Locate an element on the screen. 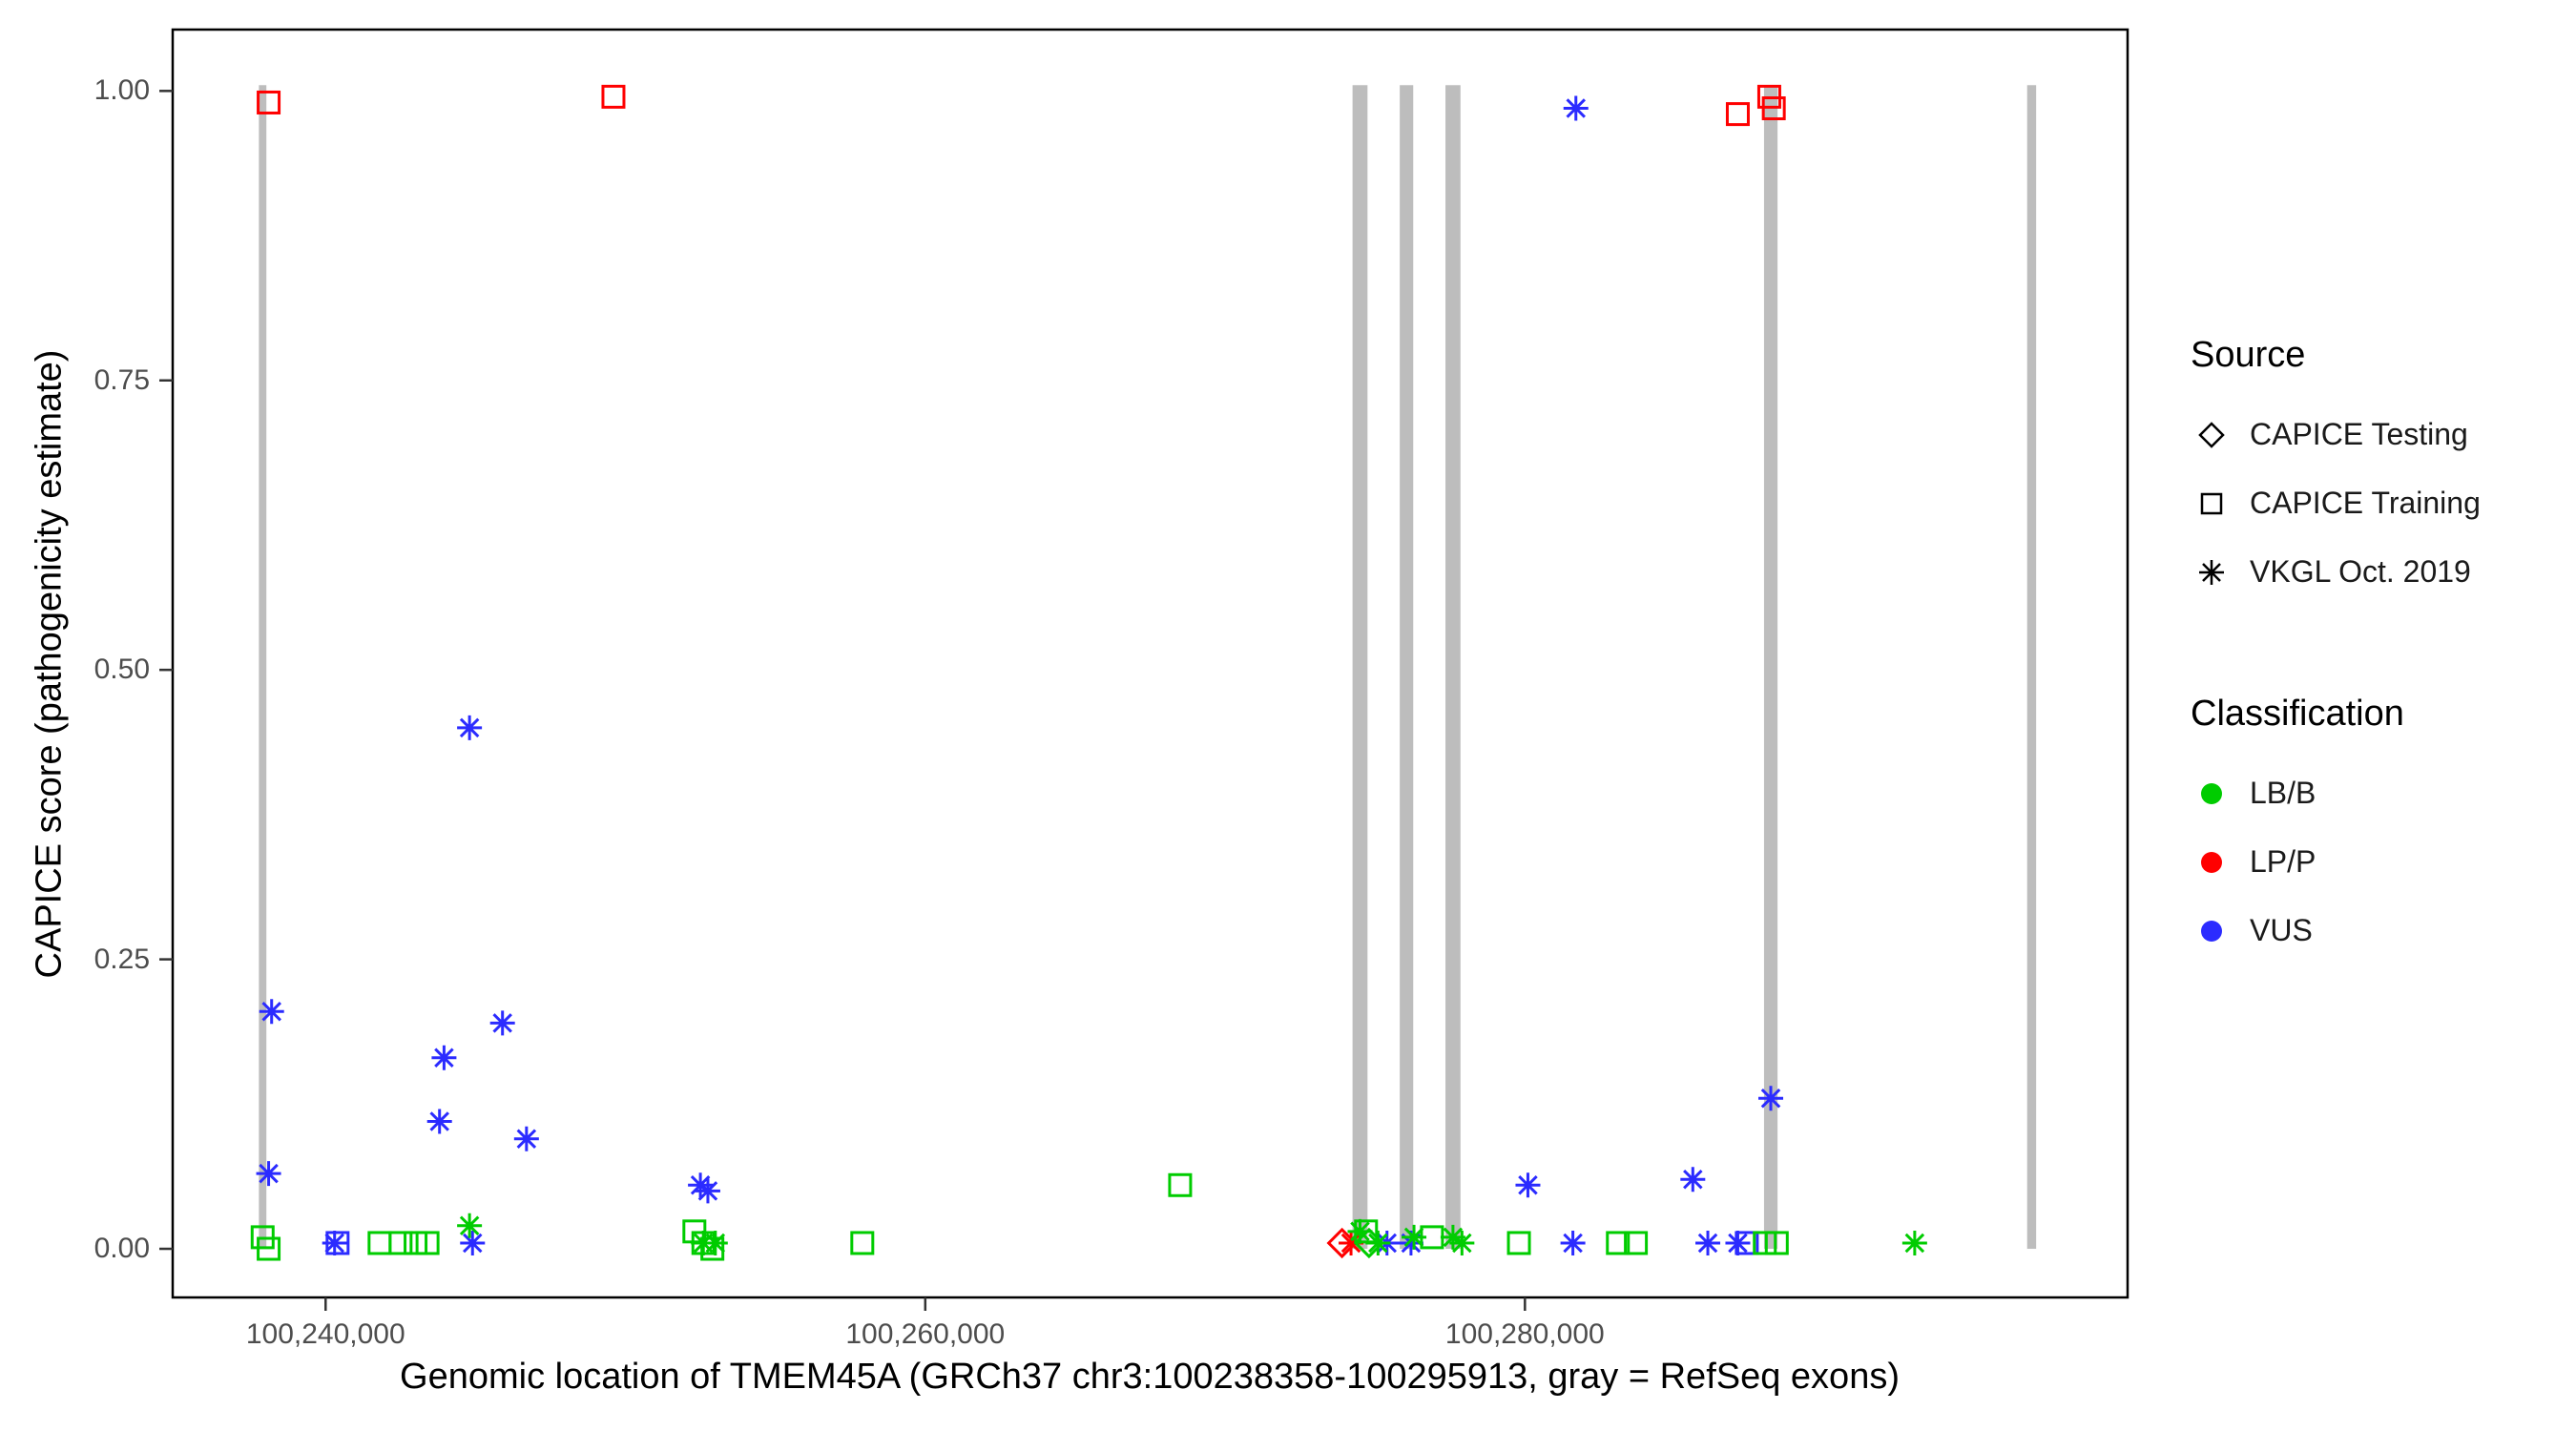 Image resolution: width=2576 pixels, height=1431 pixels. asterisk-icon is located at coordinates (2212, 572).